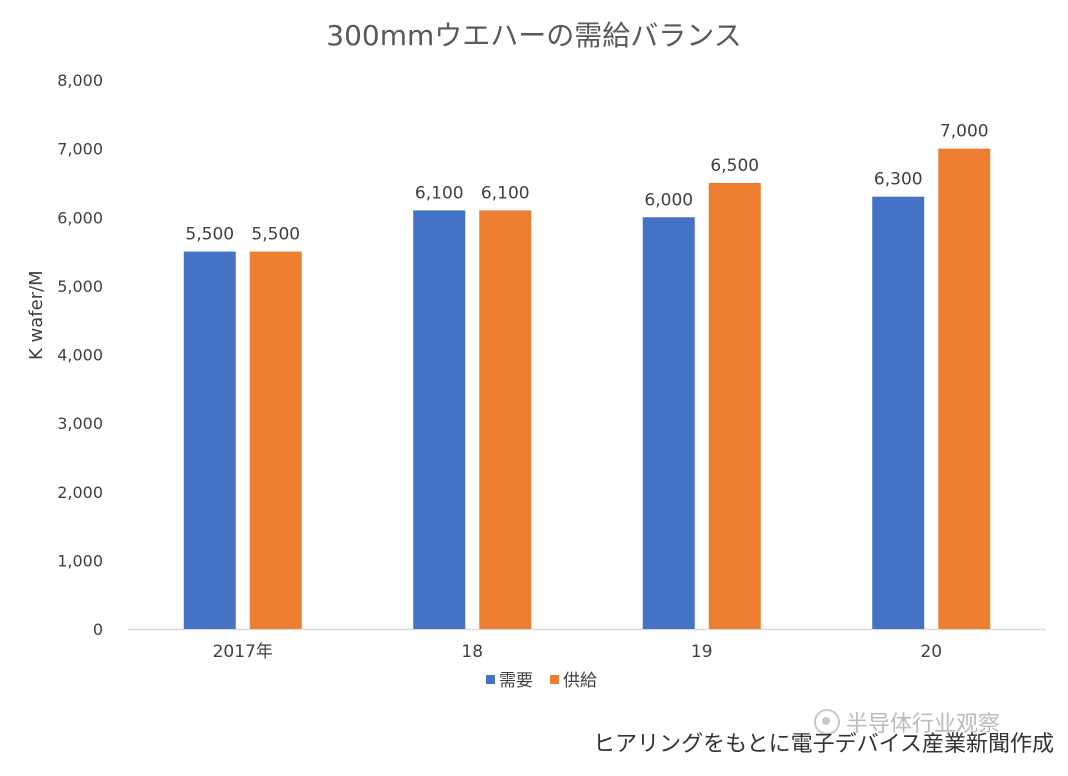 This screenshot has height=776, width=1068. I want to click on source-note: ヒアリングをもとに電子デバイス産業新聞作成, so click(823, 744).